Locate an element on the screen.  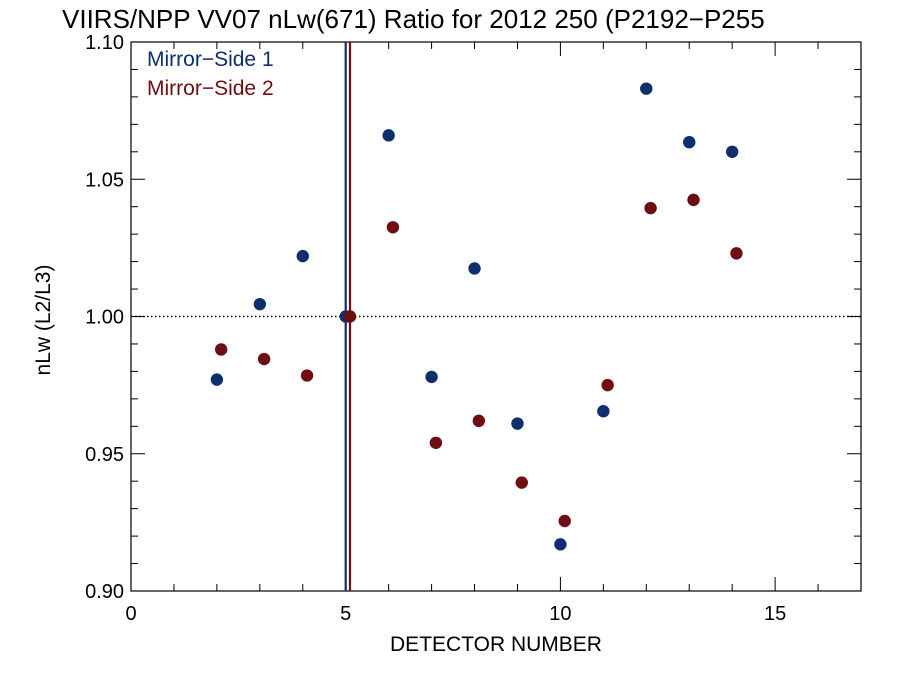
x-tick-label: 0 is located at coordinates (130, 614).